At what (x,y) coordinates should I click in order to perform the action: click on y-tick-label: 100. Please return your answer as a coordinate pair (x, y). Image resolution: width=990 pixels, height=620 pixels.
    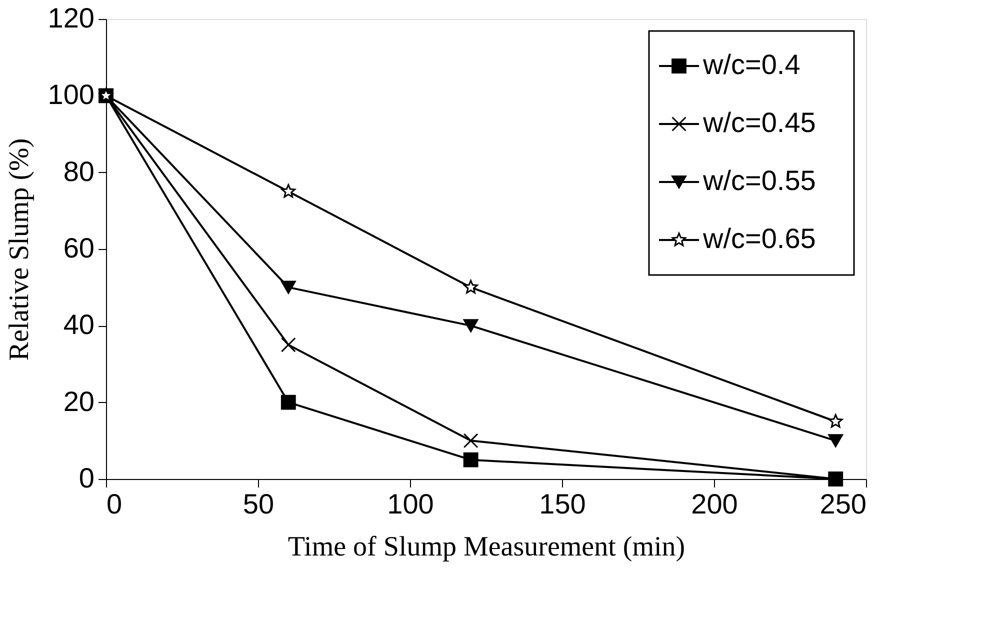
    Looking at the image, I should click on (71, 94).